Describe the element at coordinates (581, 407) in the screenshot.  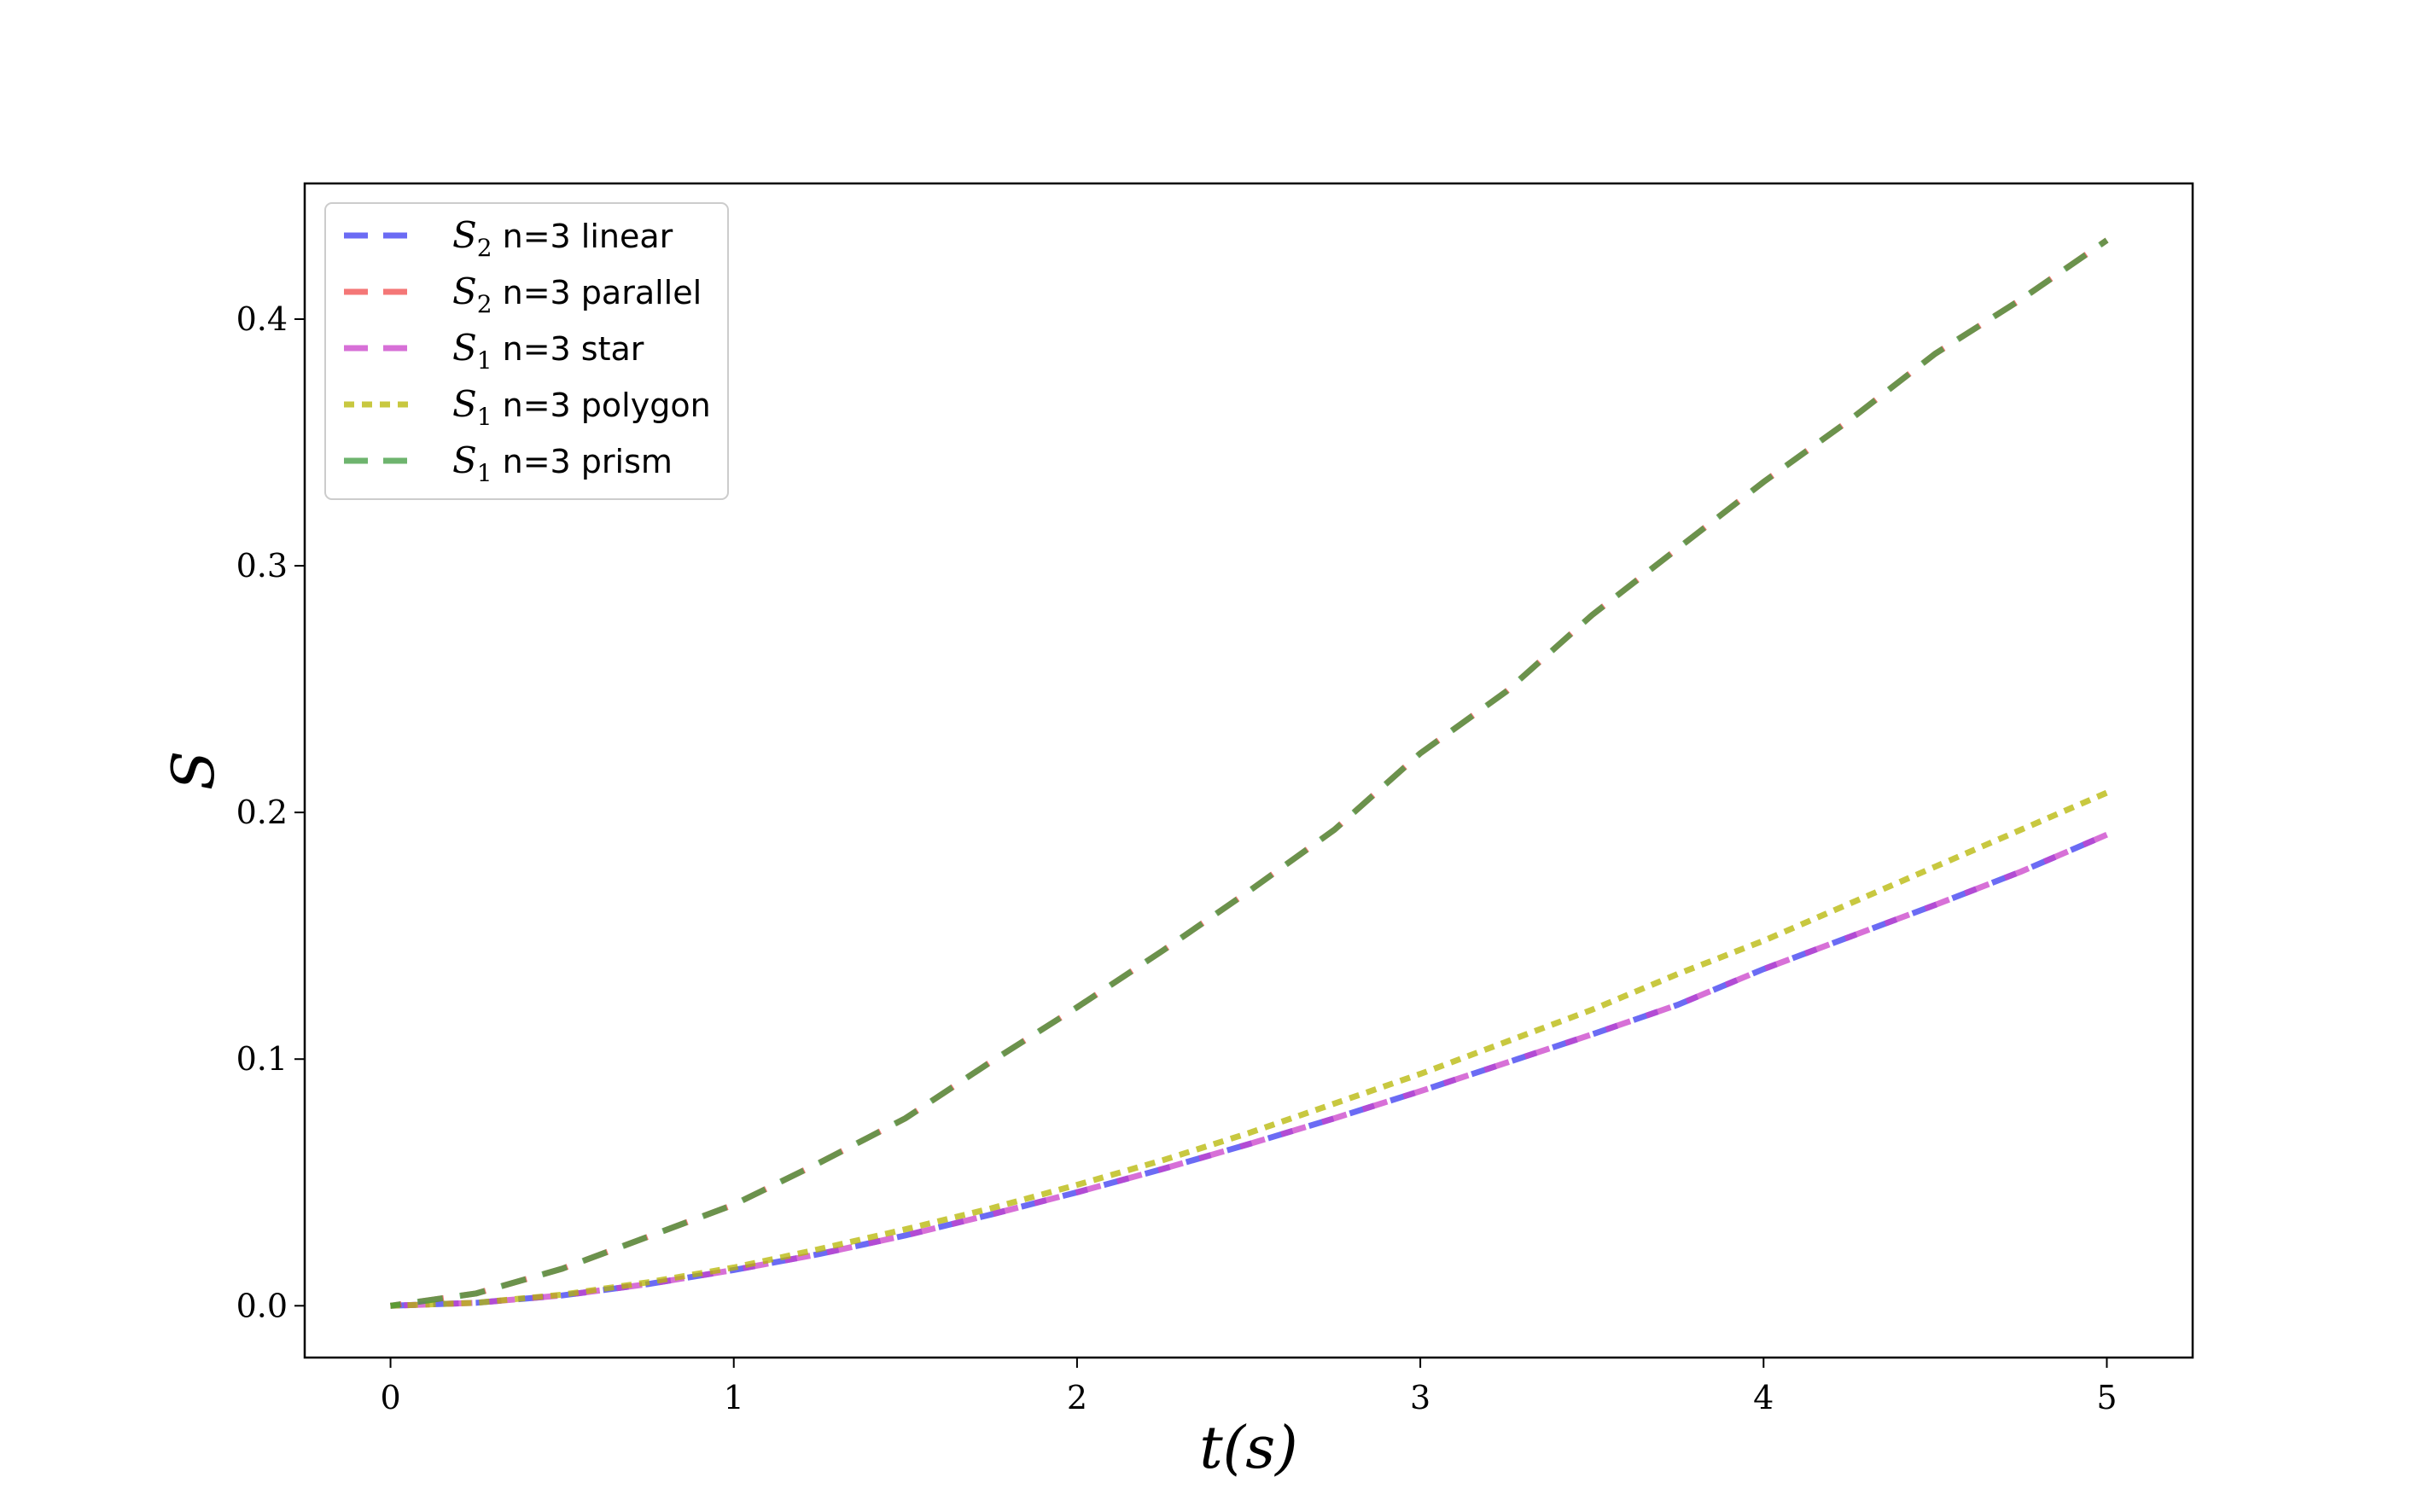
I see `legend-label: S1 n=3 polygon` at that location.